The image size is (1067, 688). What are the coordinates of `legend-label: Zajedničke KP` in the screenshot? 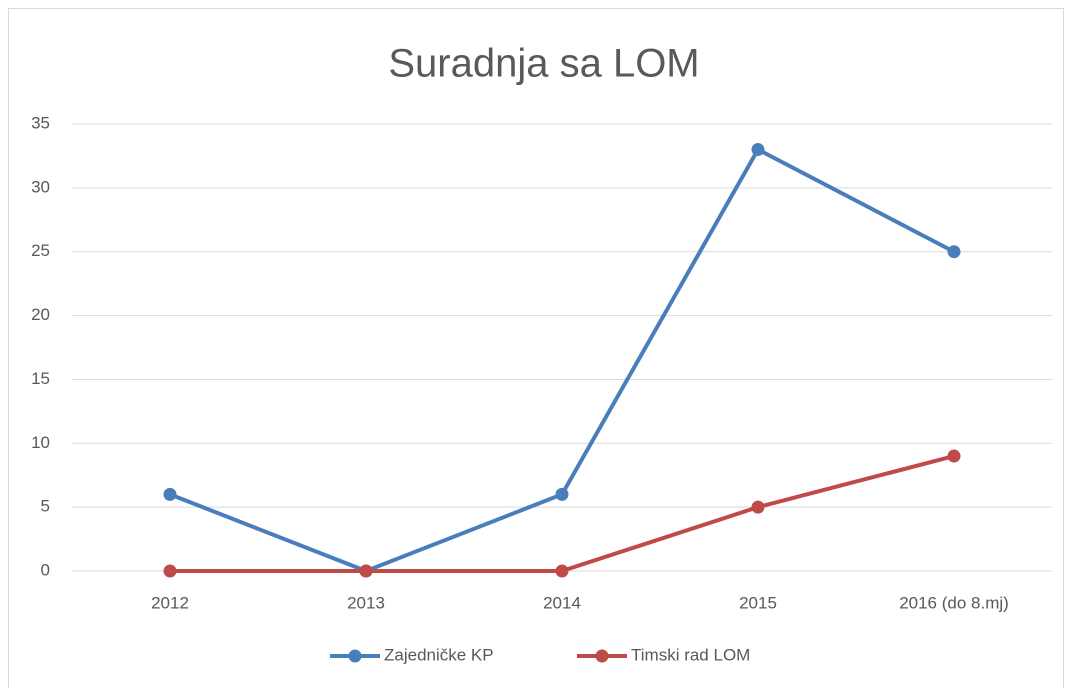 It's located at (439, 654).